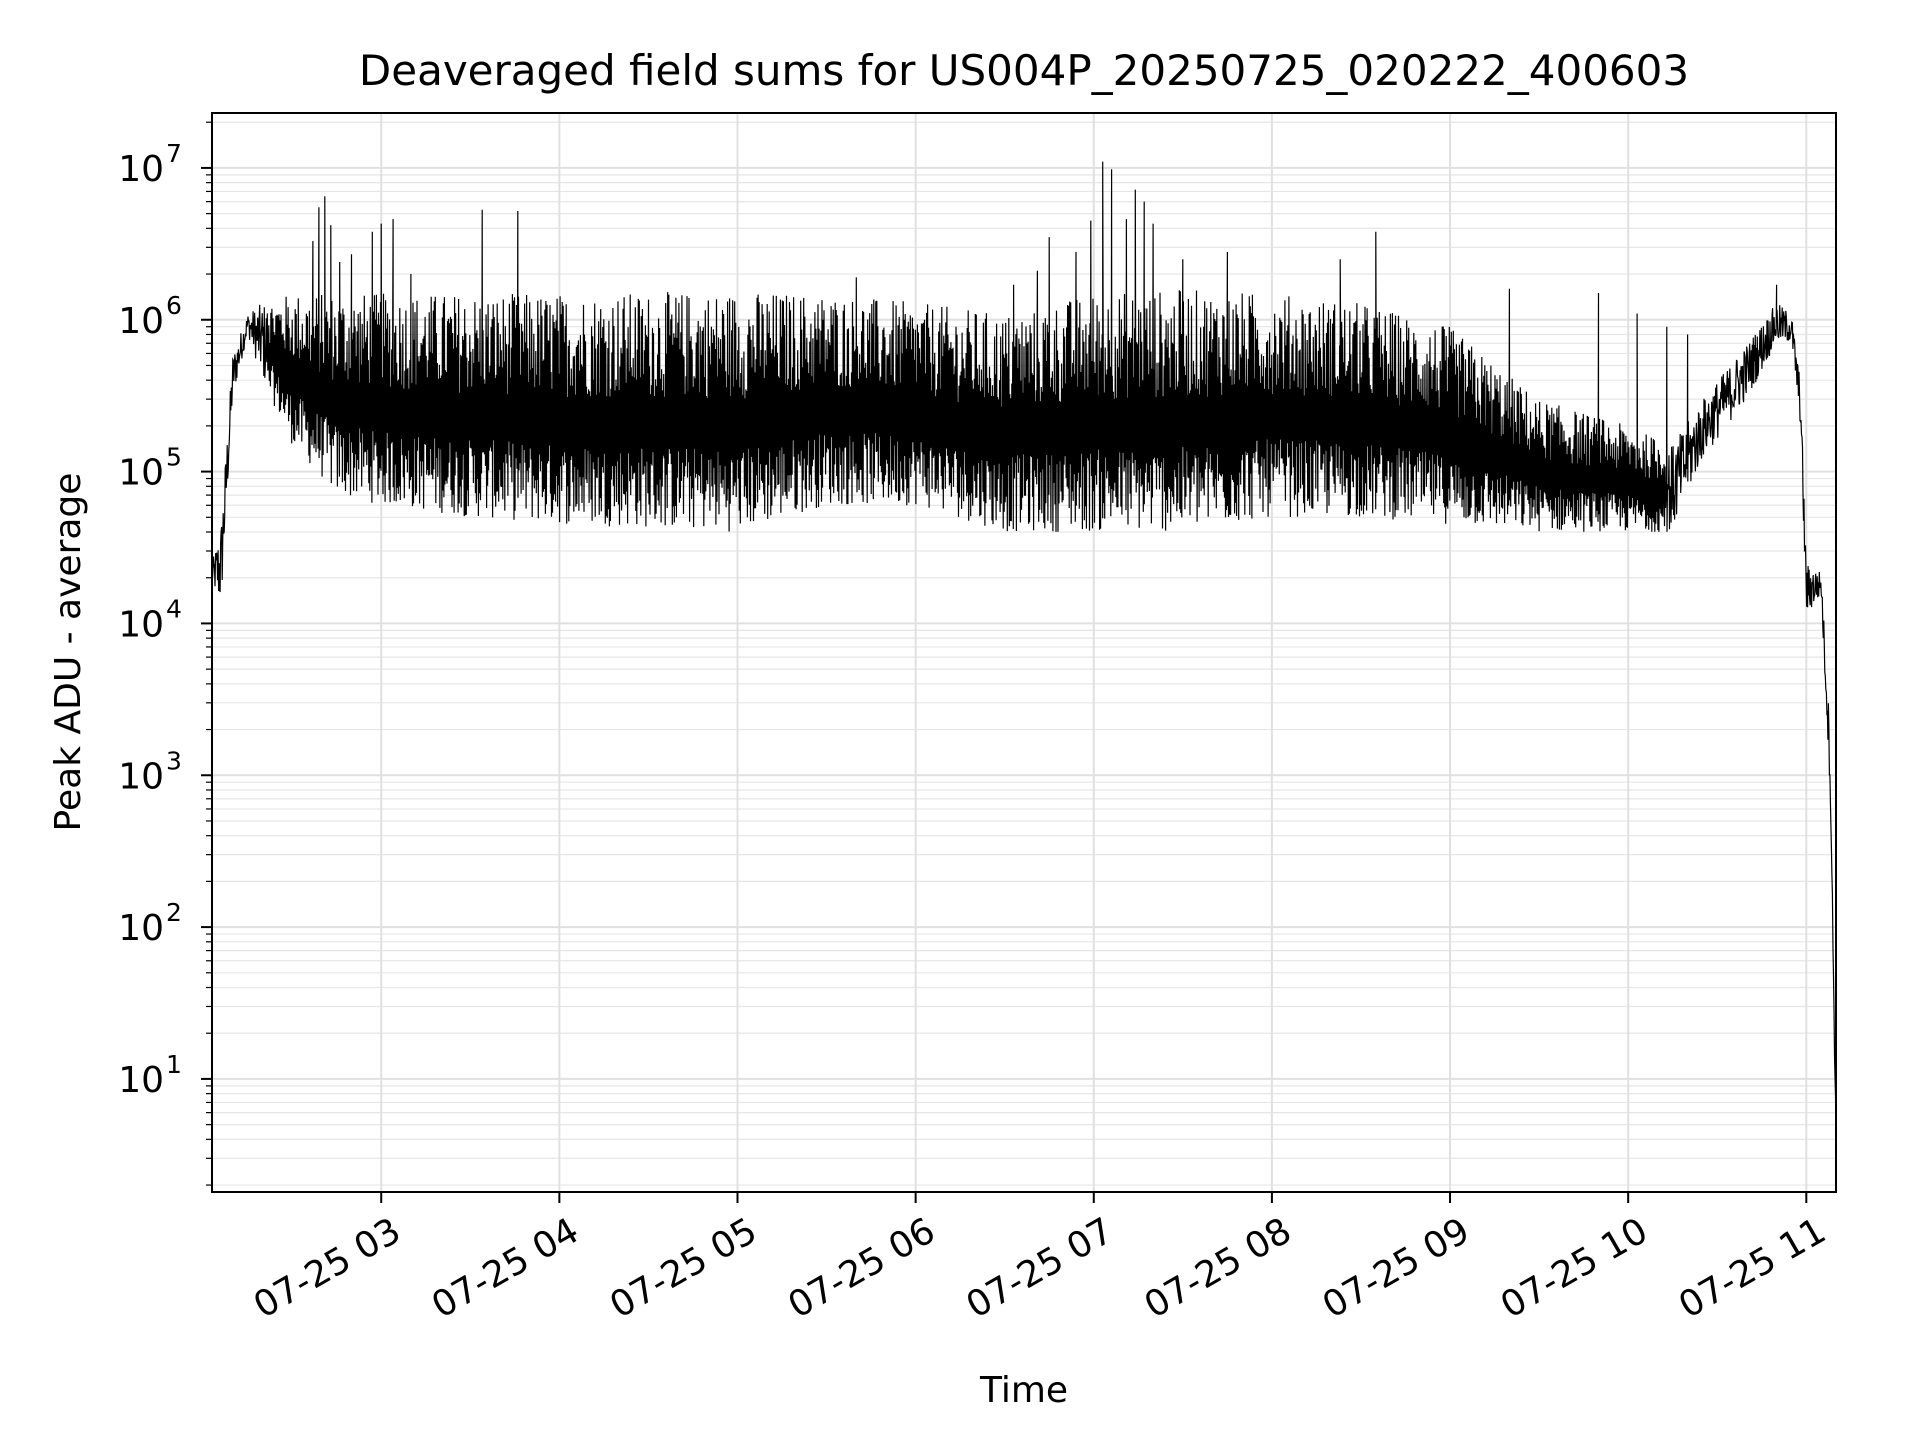 Image resolution: width=1920 pixels, height=1440 pixels. I want to click on y-tick-exponent: 2, so click(174, 912).